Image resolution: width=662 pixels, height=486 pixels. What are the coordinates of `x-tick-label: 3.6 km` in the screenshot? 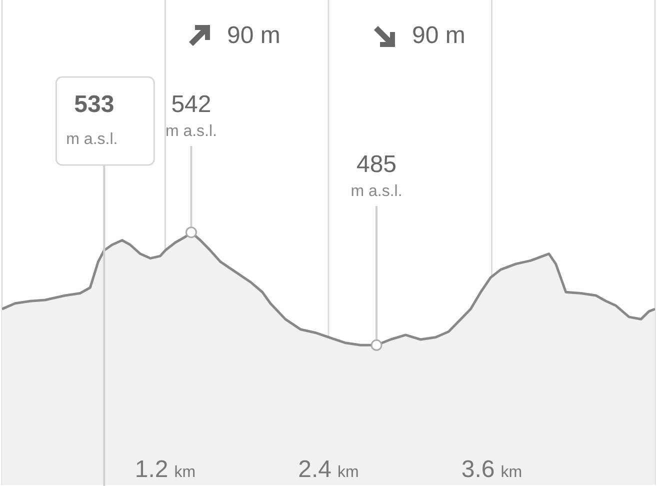 It's located at (491, 469).